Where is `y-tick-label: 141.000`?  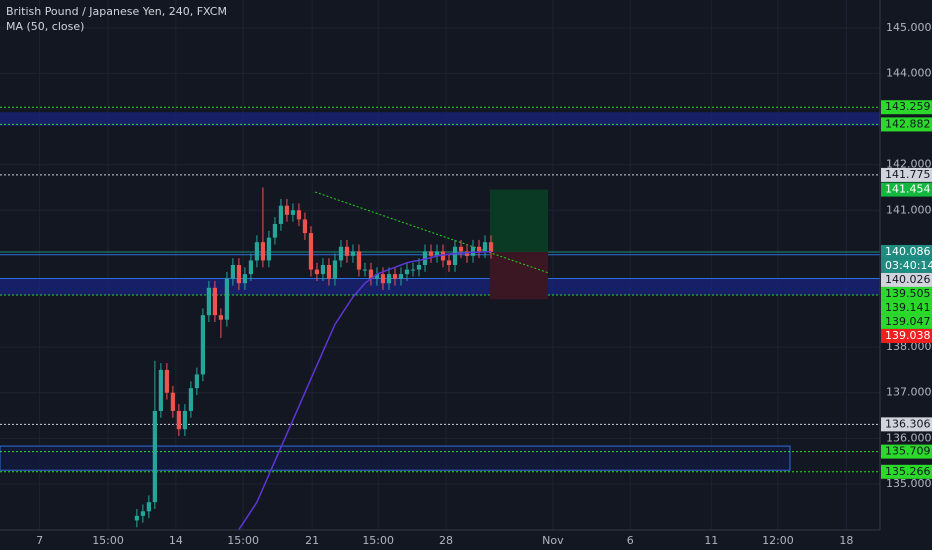
y-tick-label: 141.000 is located at coordinates (909, 209).